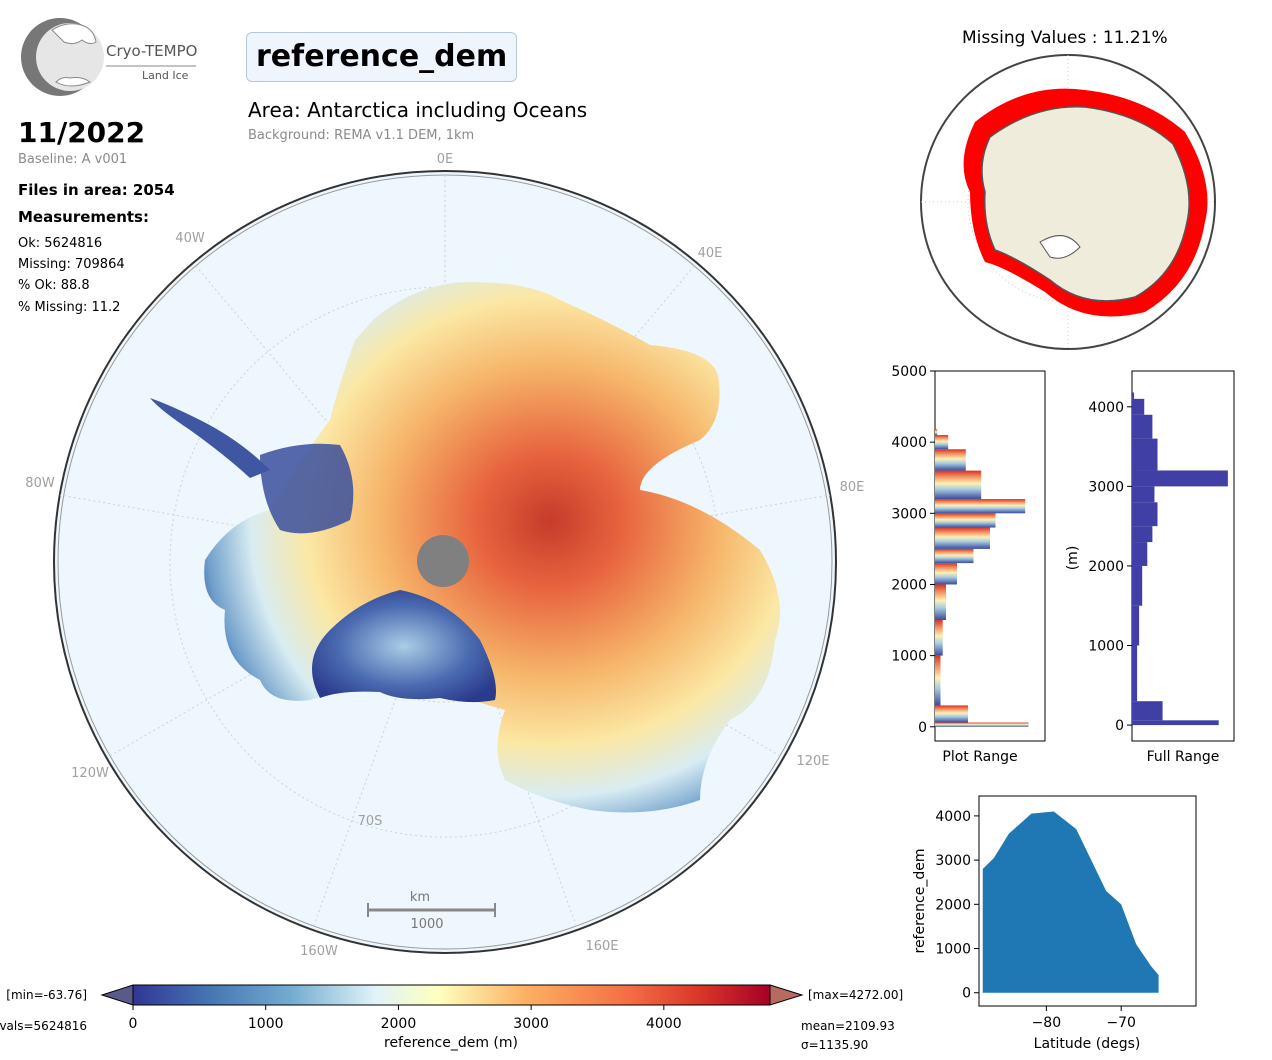 The height and width of the screenshot is (1060, 1272). What do you see at coordinates (1073, 558) in the screenshot?
I see `hist2-ylabel: (m)` at bounding box center [1073, 558].